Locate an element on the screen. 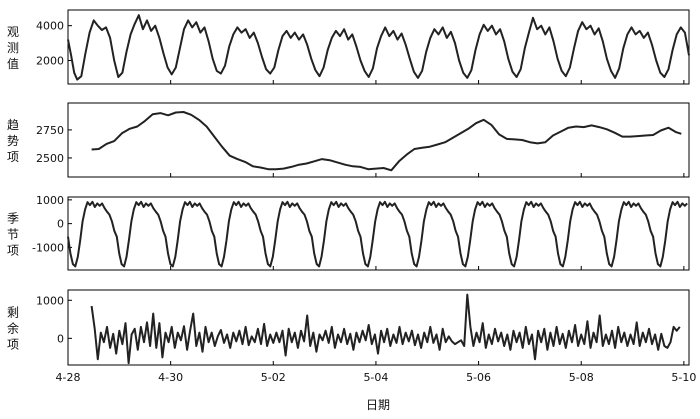 The image size is (700, 419). y-tick-label: 2500 is located at coordinates (50, 158).